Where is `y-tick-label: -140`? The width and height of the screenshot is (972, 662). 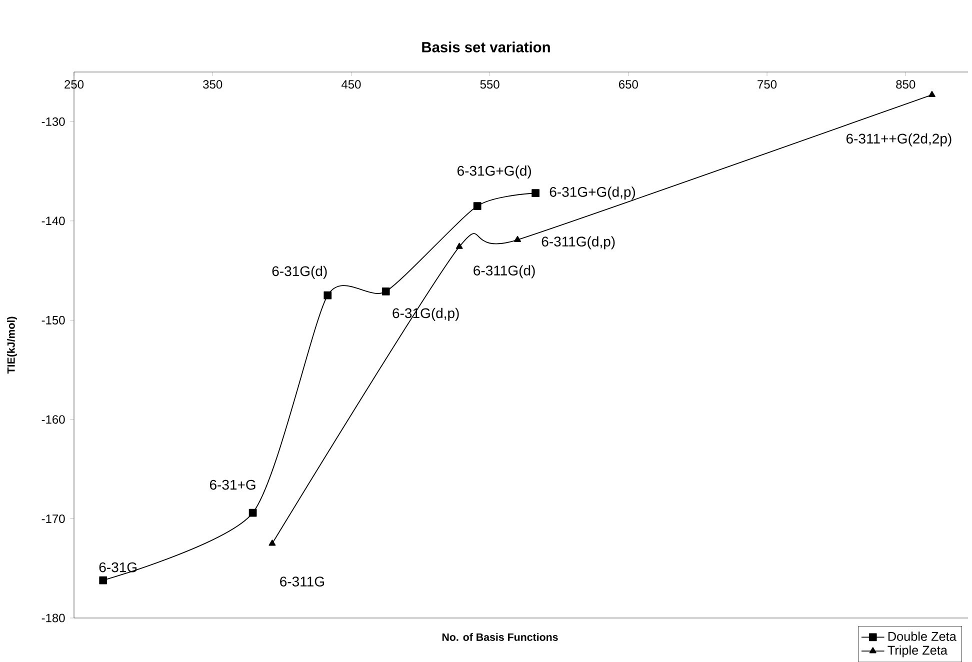
y-tick-label: -140 is located at coordinates (53, 221).